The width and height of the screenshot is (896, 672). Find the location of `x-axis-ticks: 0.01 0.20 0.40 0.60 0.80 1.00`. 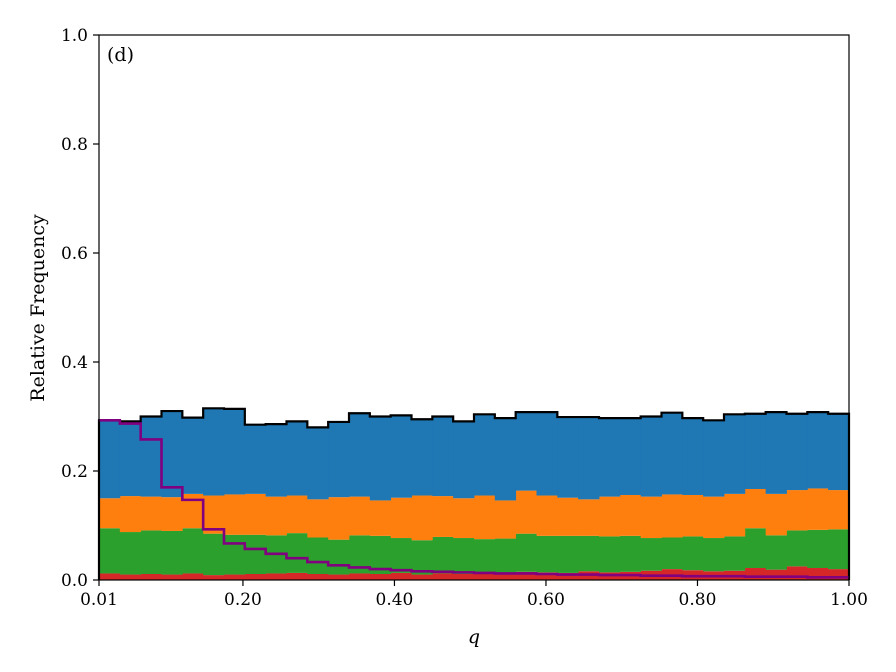

x-axis-ticks: 0.01 0.20 0.40 0.60 0.80 1.00 is located at coordinates (474, 595).